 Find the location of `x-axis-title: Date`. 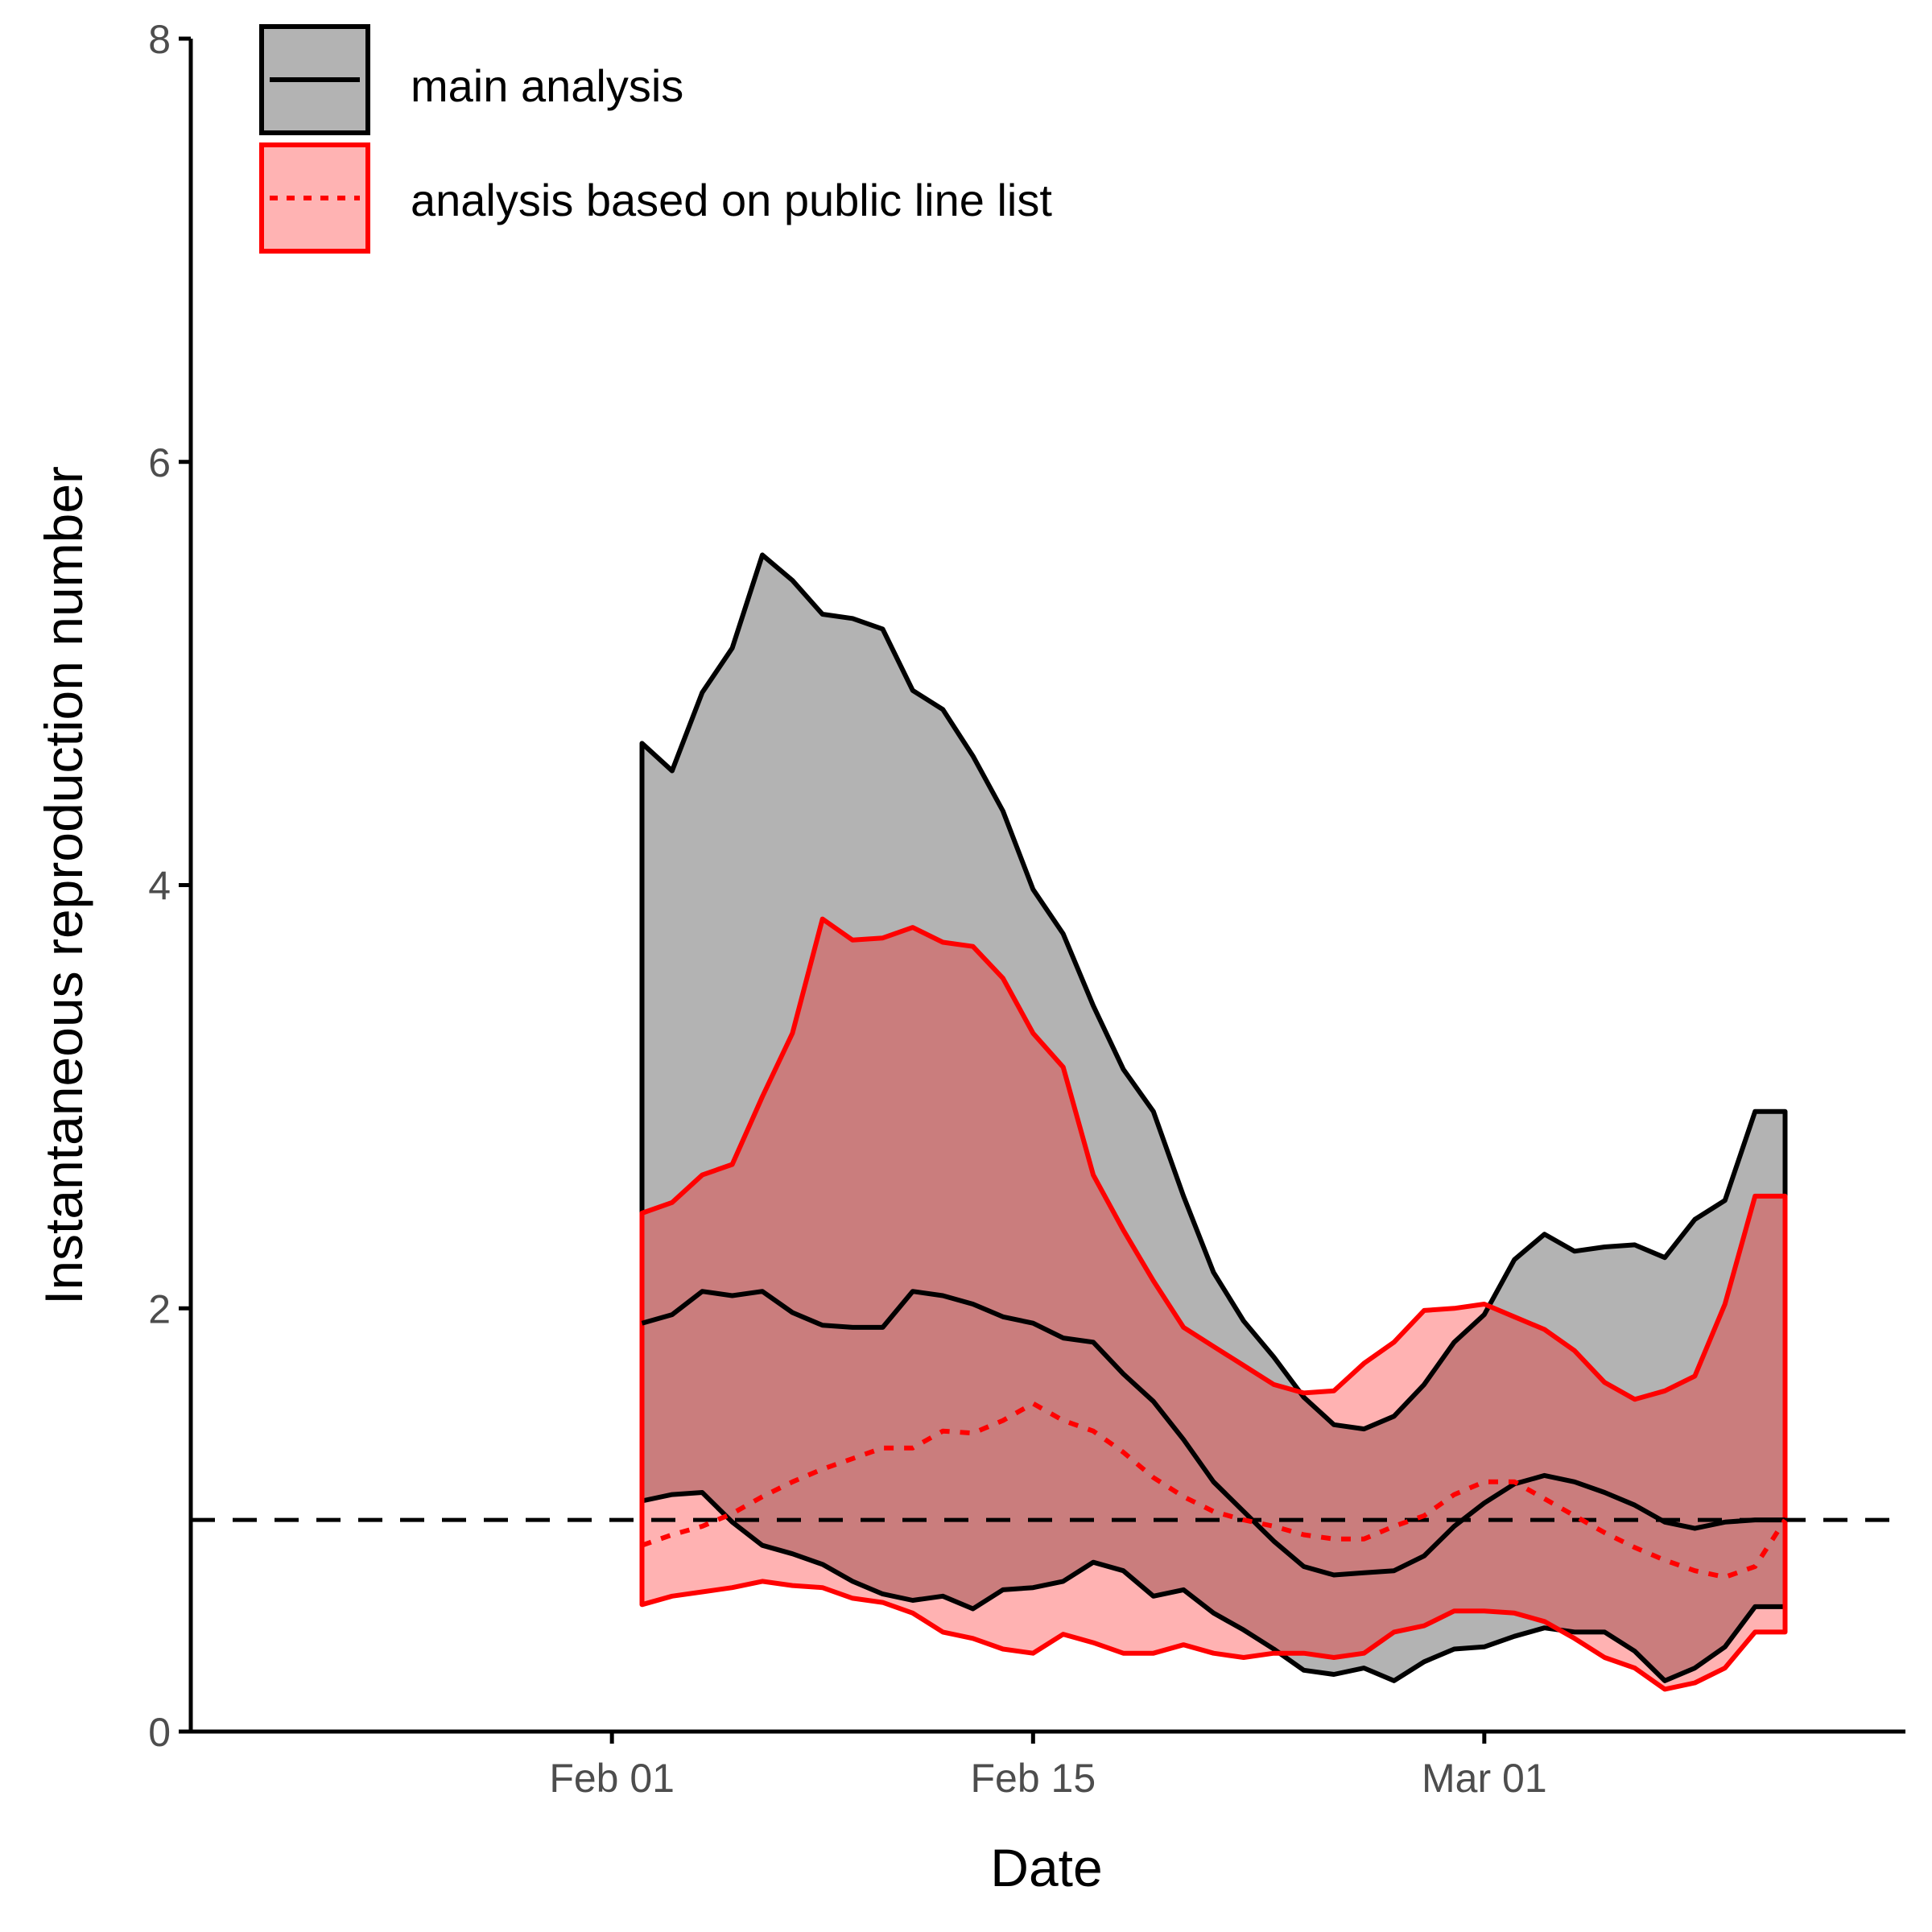

x-axis-title: Date is located at coordinates (1046, 1867).